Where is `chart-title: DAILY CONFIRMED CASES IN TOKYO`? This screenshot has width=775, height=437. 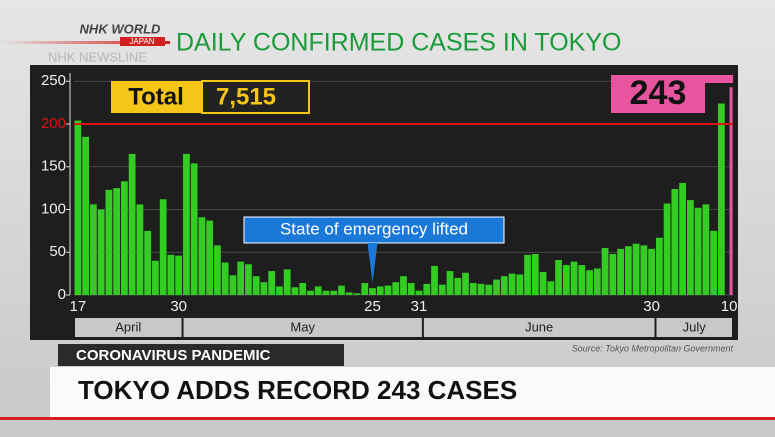
chart-title: DAILY CONFIRMED CASES IN TOKYO is located at coordinates (398, 43).